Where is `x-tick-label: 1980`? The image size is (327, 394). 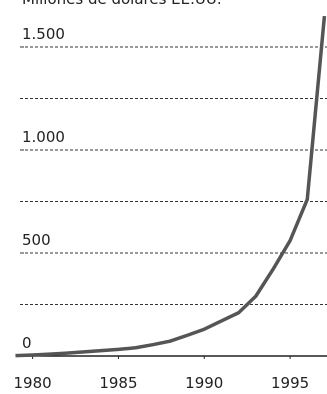 x-tick-label: 1980 is located at coordinates (33, 383).